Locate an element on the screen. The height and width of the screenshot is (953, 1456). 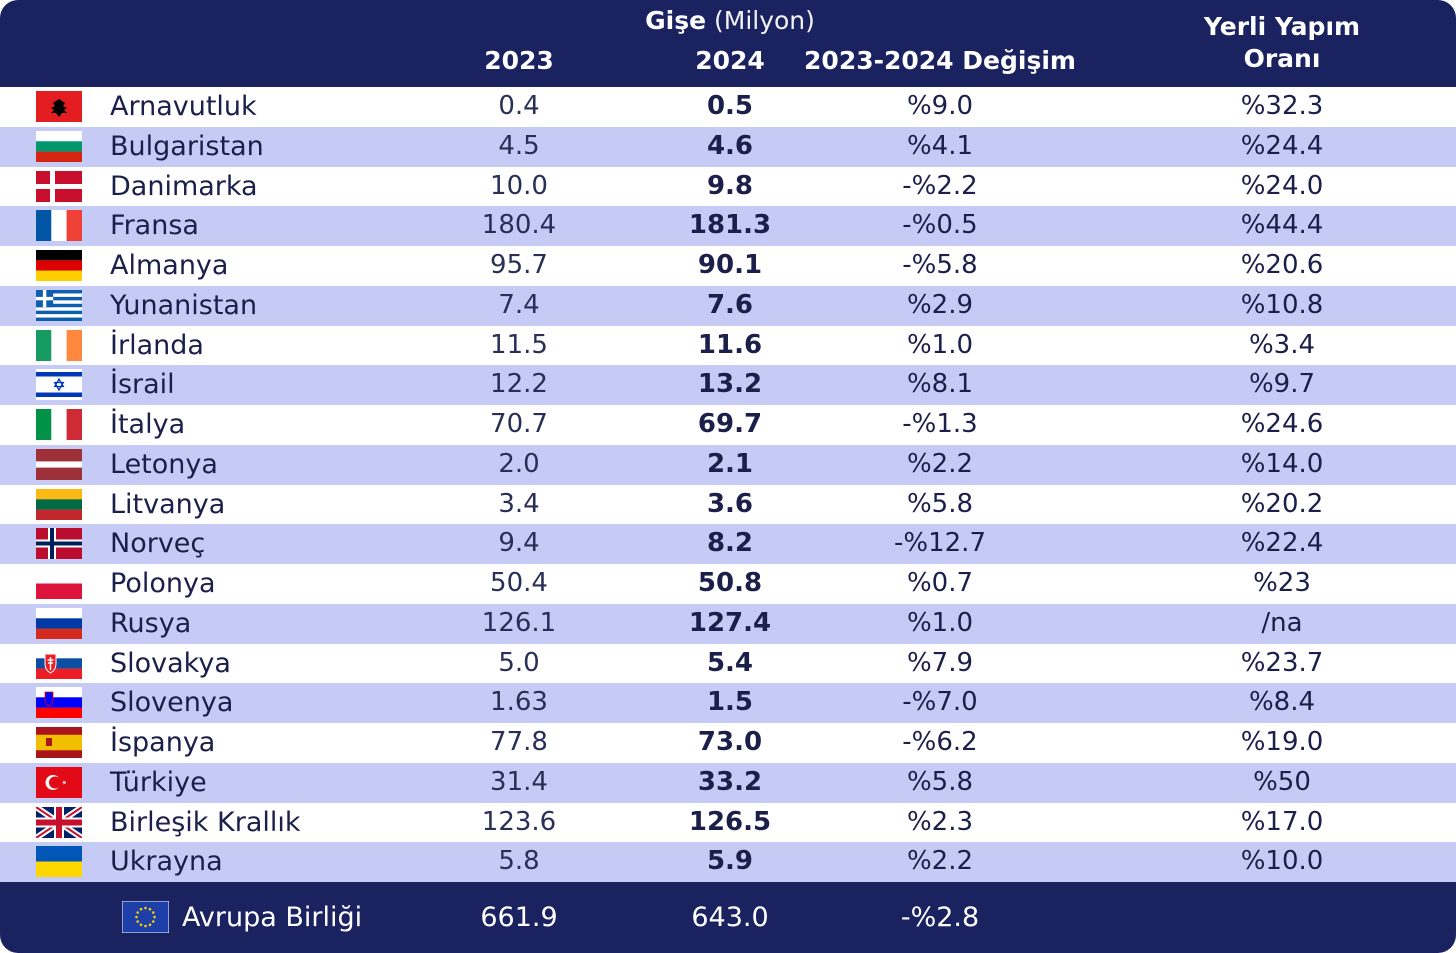
flag-ru-icon is located at coordinates (59, 623).